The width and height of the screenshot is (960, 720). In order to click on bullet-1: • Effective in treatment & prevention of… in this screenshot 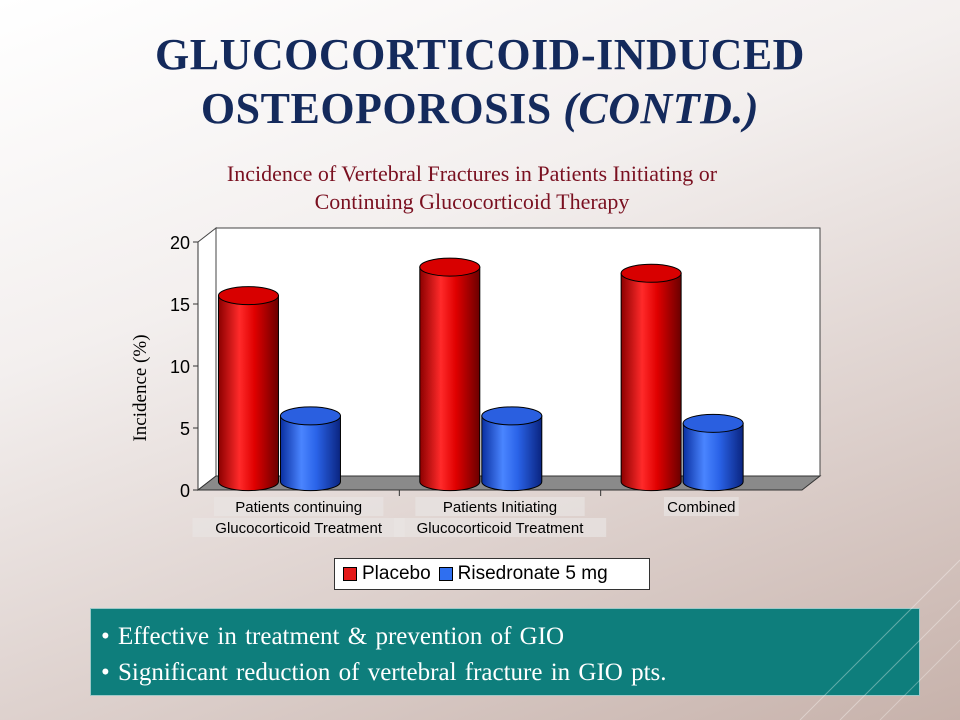, I will do `click(333, 636)`.